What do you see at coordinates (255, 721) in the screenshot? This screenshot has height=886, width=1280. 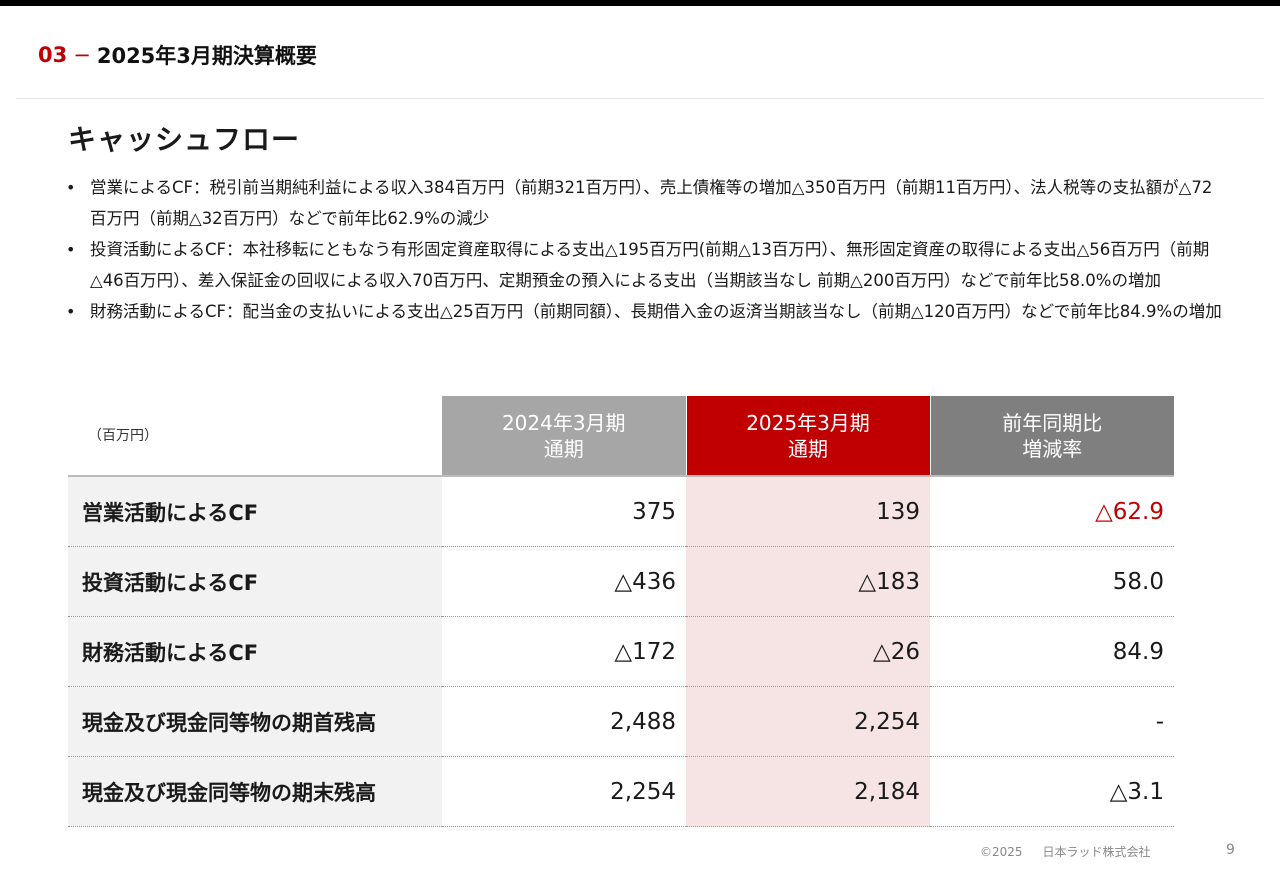 I see `row-label: 現金及び現金同等物の期首残高` at bounding box center [255, 721].